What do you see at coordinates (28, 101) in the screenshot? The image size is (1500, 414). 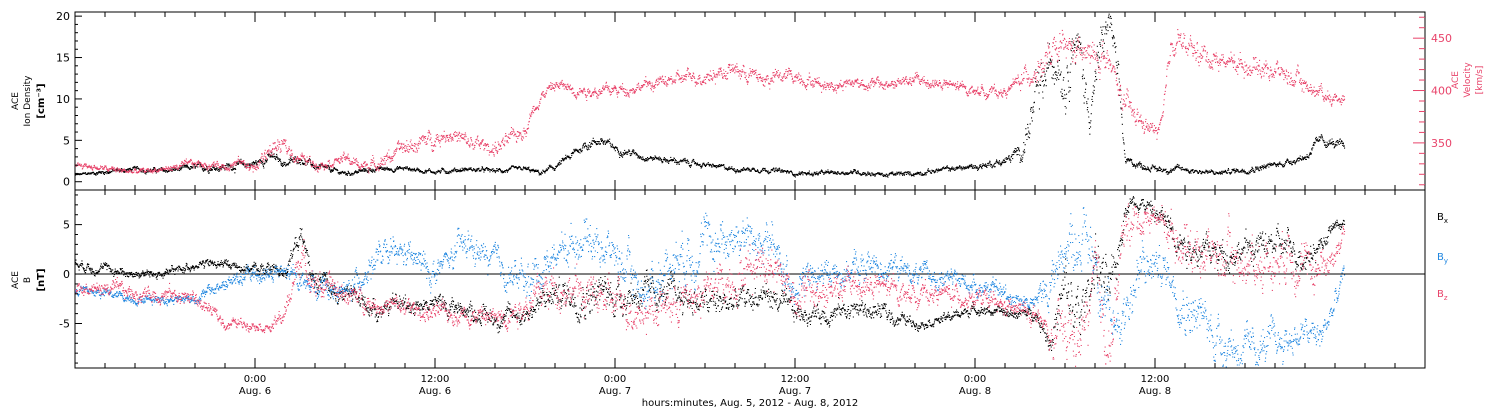 I see `density-y-label: Ion Density` at bounding box center [28, 101].